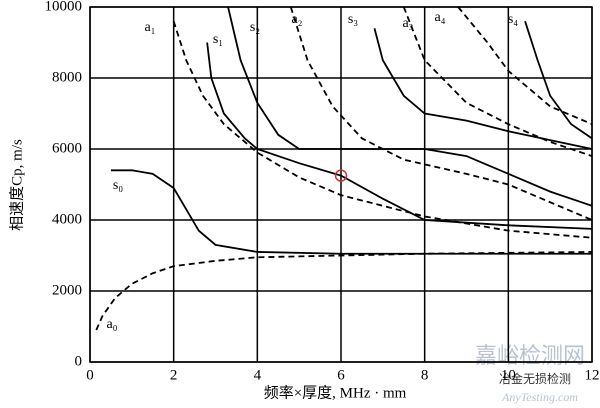 The width and height of the screenshot is (600, 408). I want to click on y-axis-label: 相速度Cp, m/s, so click(16, 185).